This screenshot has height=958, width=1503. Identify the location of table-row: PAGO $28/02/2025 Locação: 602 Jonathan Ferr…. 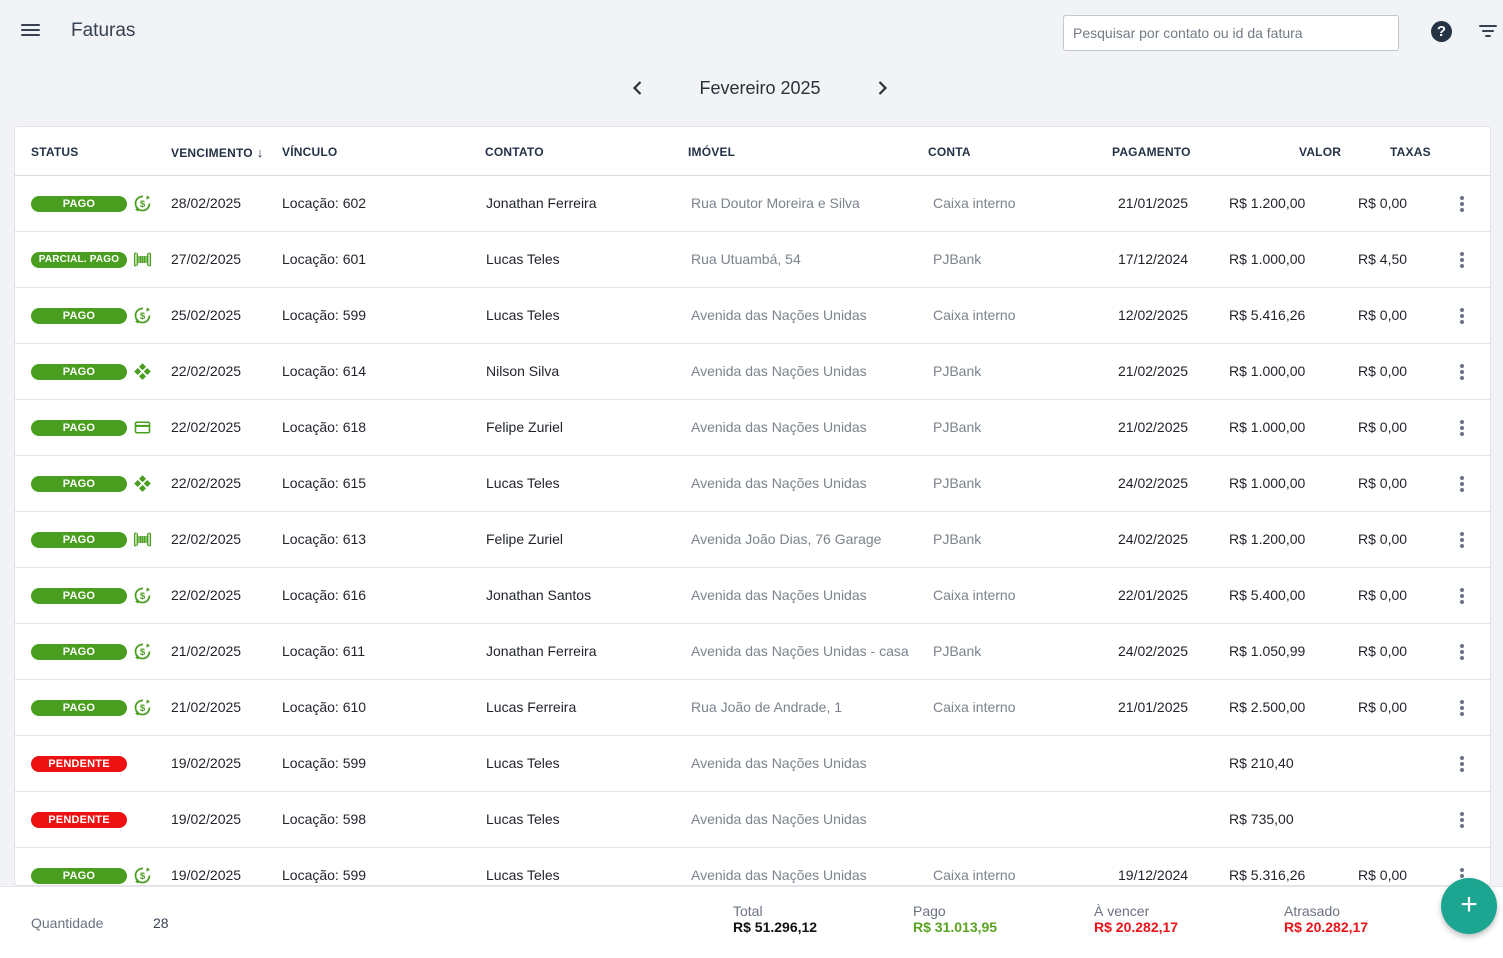
(752, 204).